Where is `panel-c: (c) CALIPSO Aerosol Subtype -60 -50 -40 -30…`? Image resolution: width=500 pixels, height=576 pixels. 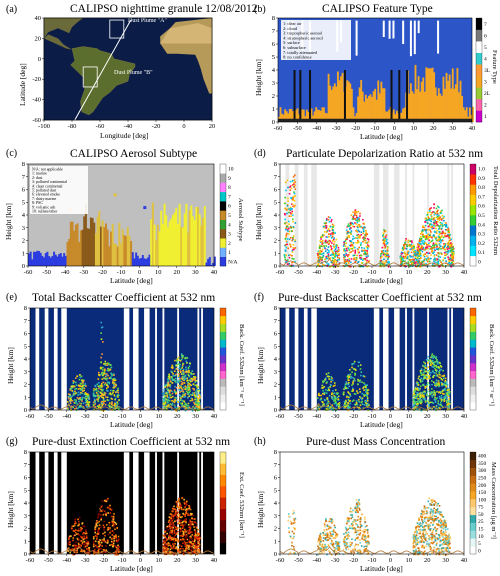 panel-c: (c) CALIPSO Aerosol Subtype -60 -50 -40 -30… is located at coordinates (125, 216).